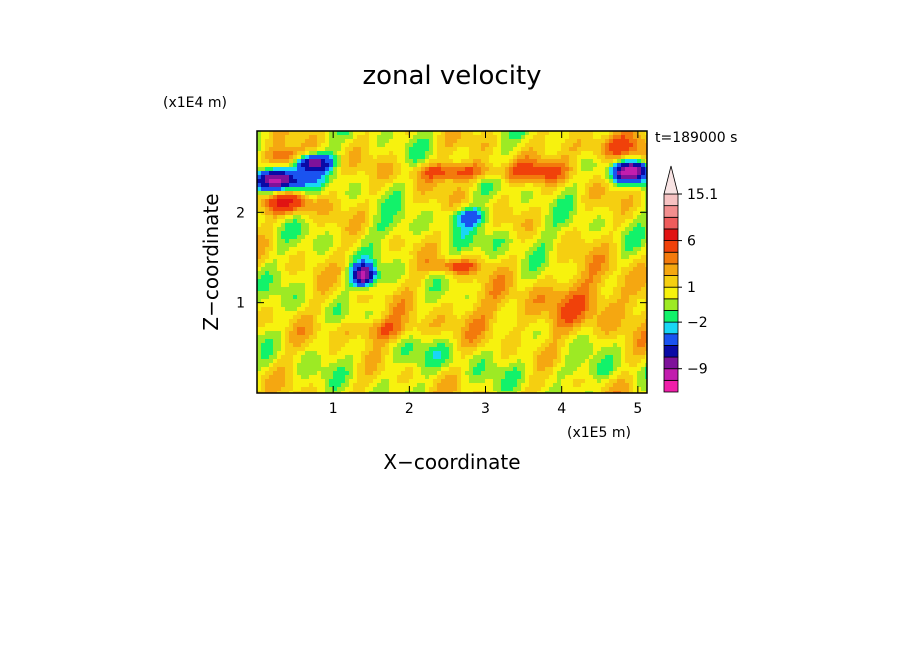 The height and width of the screenshot is (654, 904). I want to click on y-tick-label: 2, so click(240, 213).